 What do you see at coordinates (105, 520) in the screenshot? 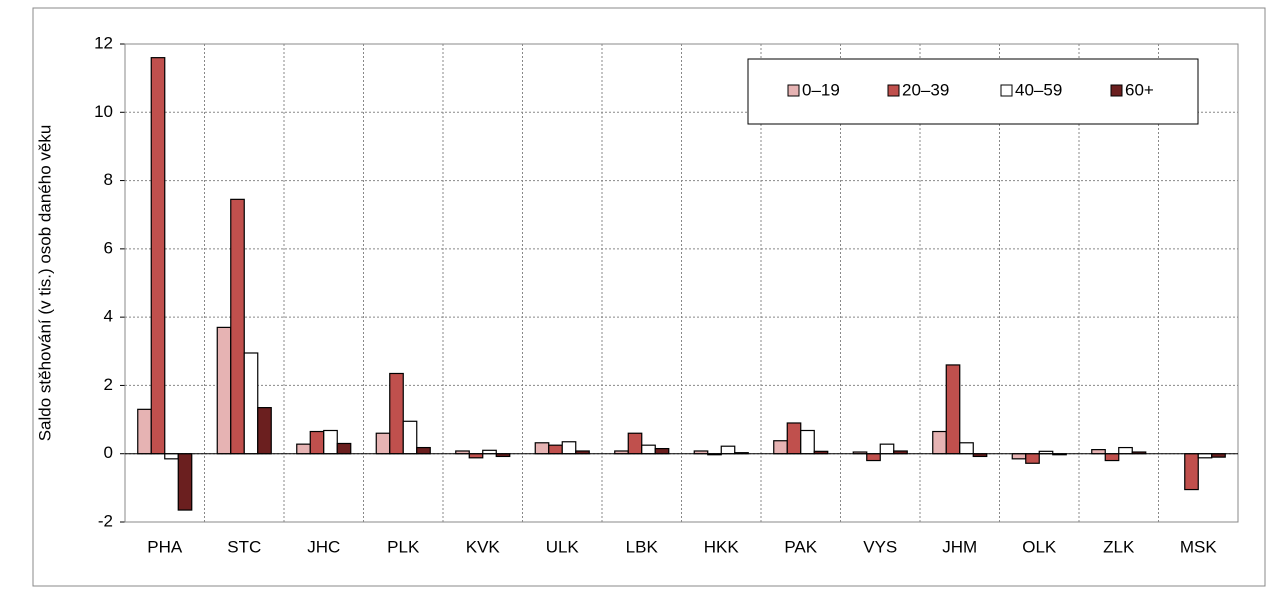
I see `y-tick-label: -2` at bounding box center [105, 520].